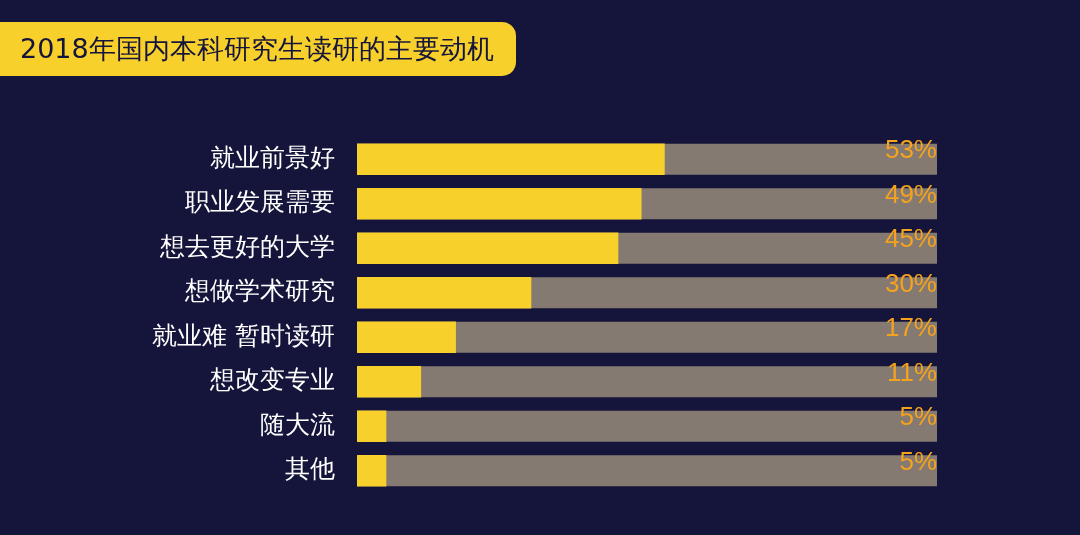  Describe the element at coordinates (910, 327) in the screenshot. I see `data-label: 17%` at that location.